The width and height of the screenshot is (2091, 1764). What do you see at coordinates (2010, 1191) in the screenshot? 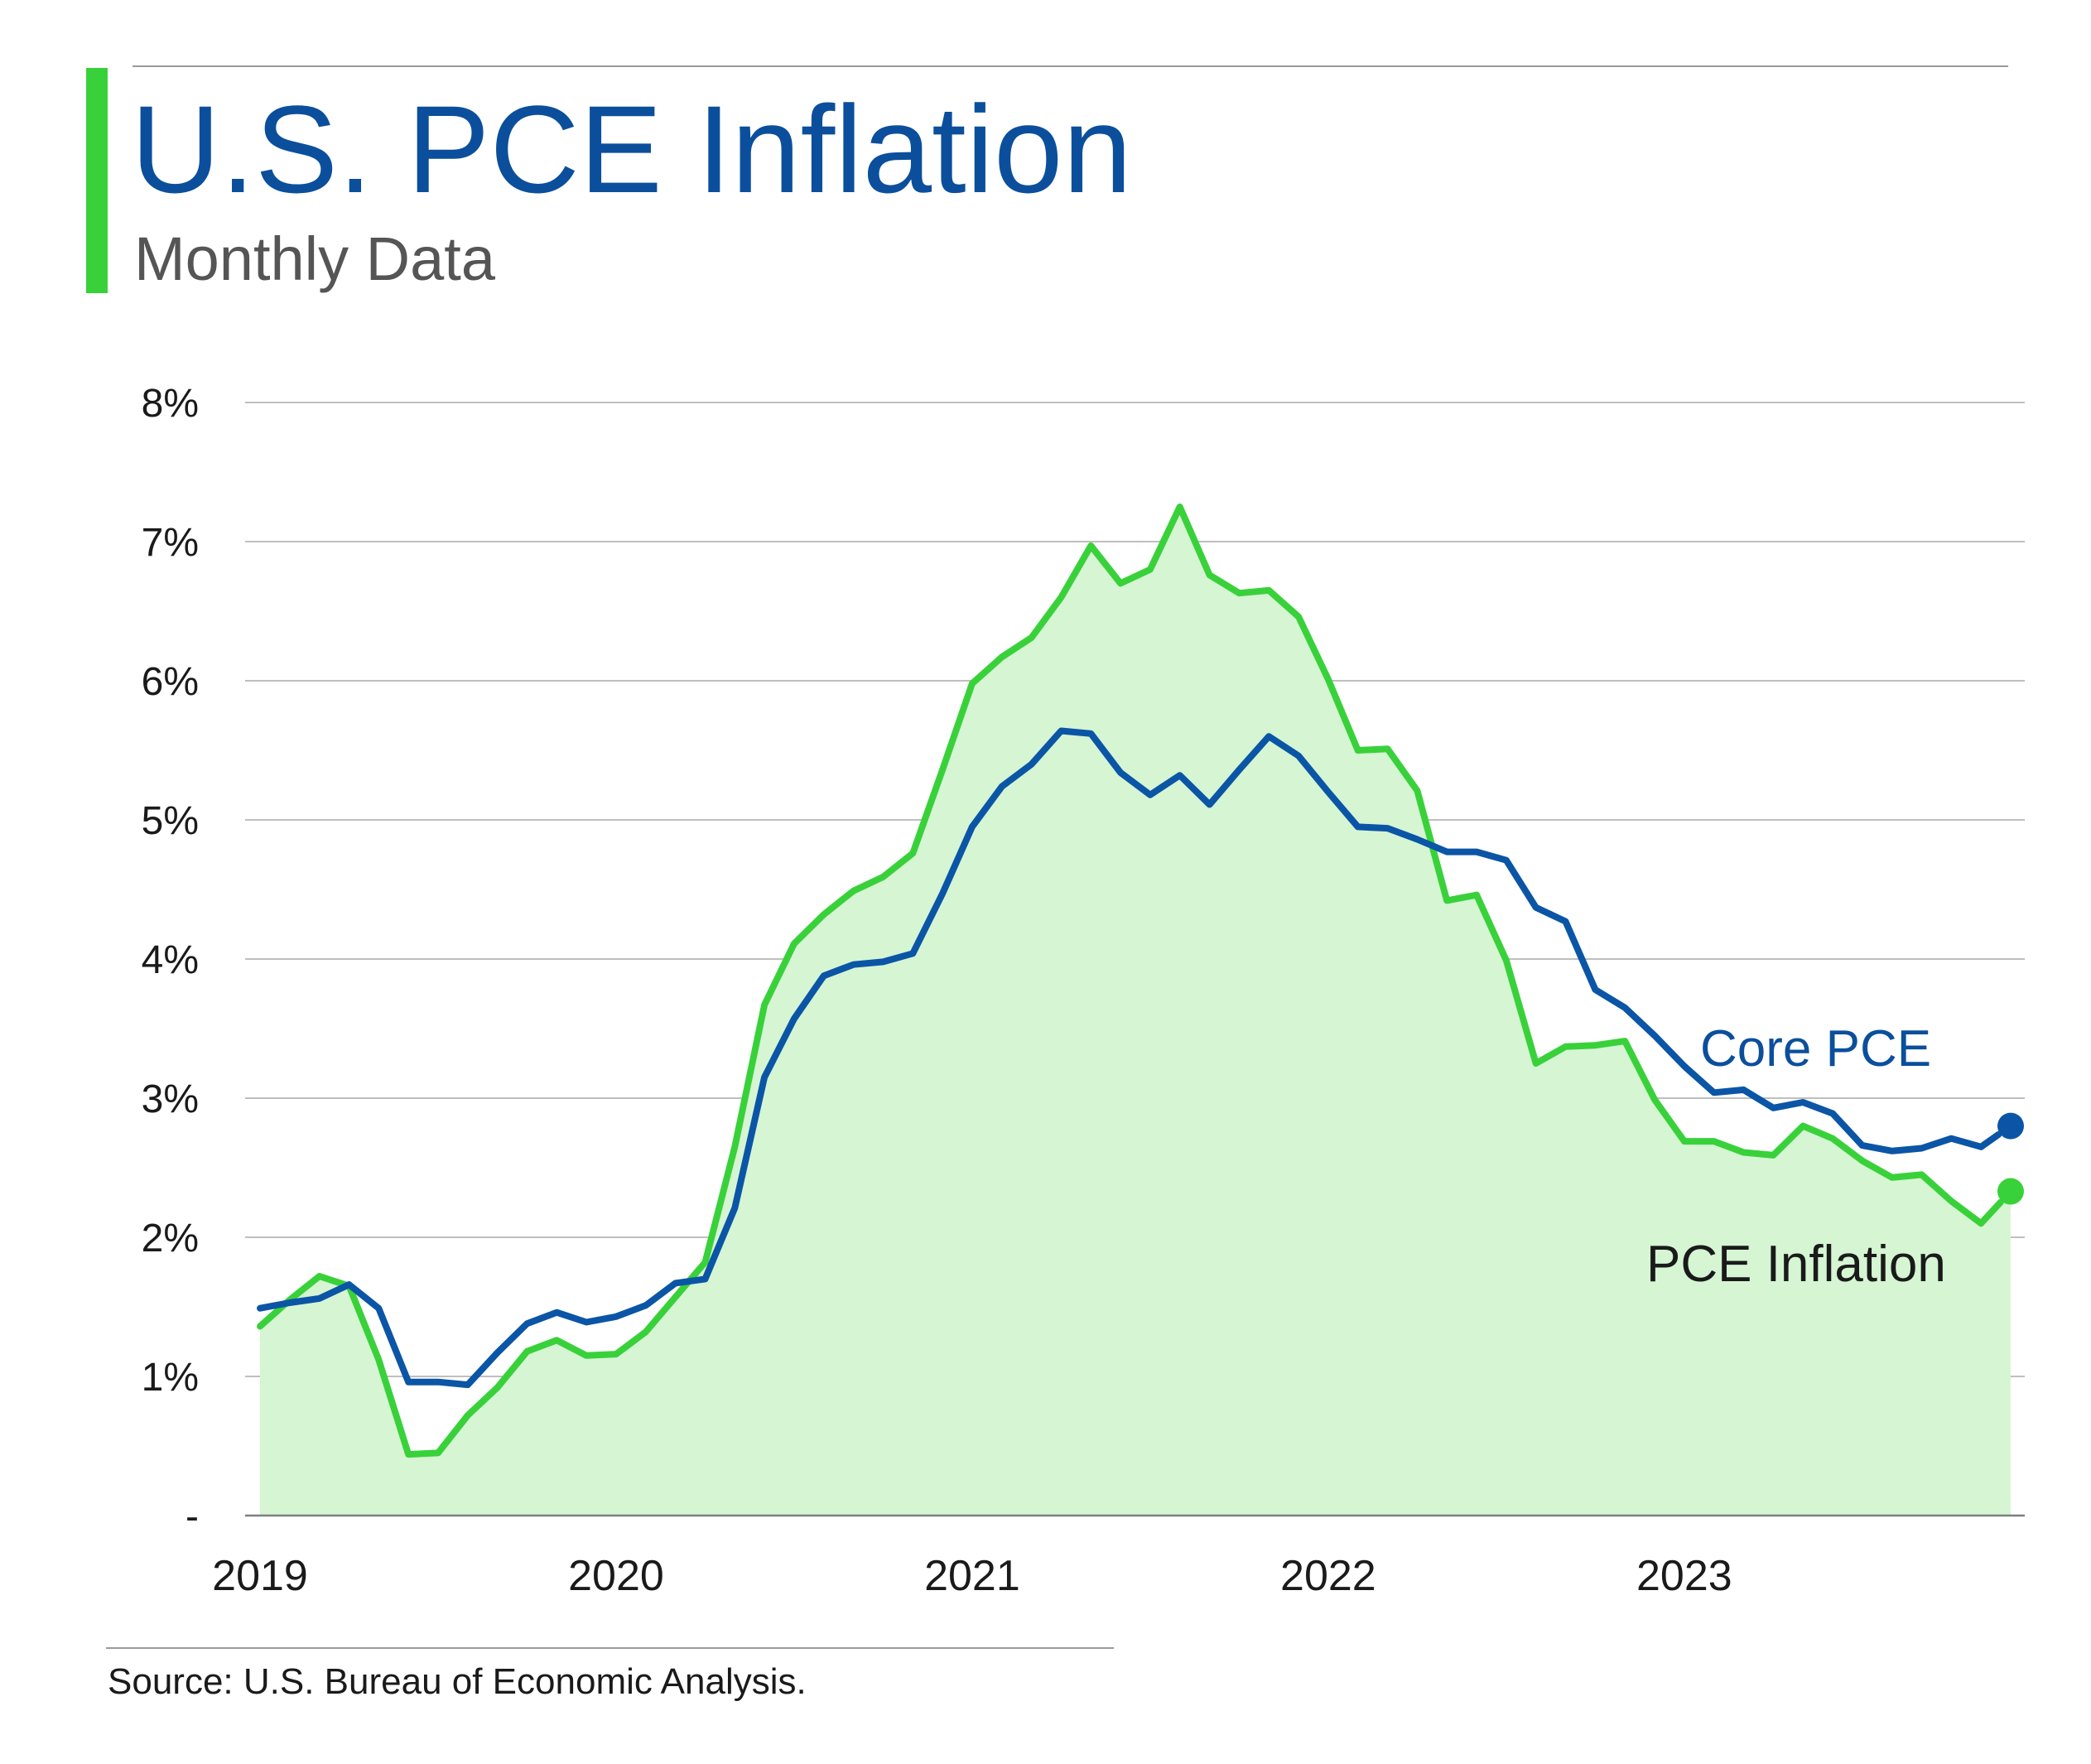
I see `end-marker-pce-inflation` at bounding box center [2010, 1191].